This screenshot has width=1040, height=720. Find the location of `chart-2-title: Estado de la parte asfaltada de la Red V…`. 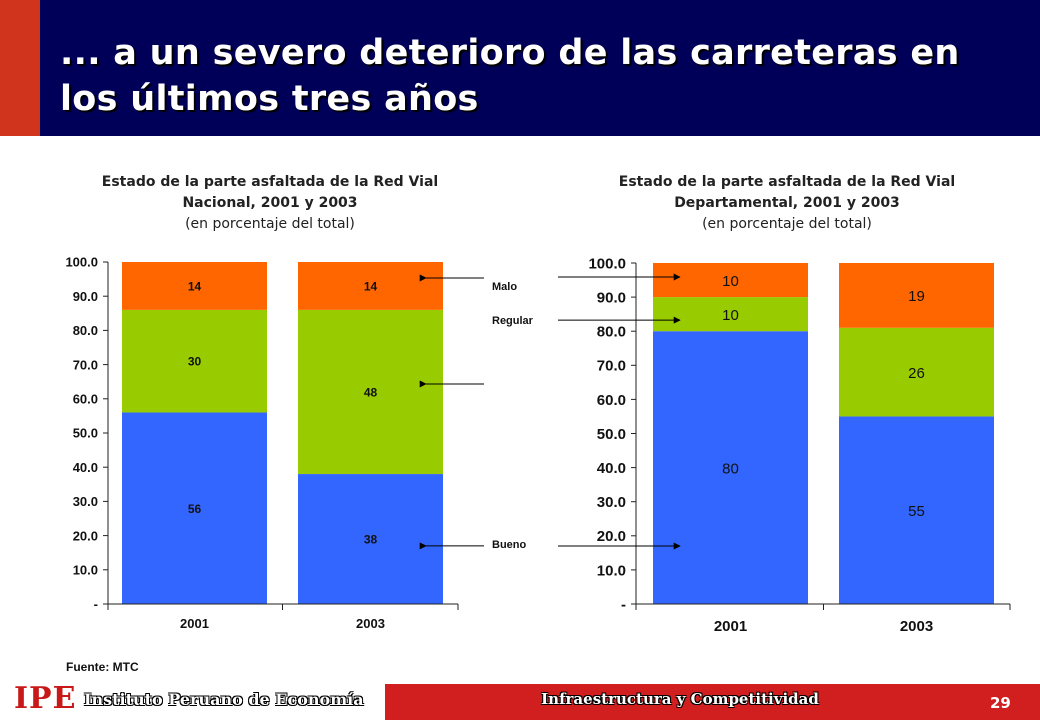

chart-2-title: Estado de la parte asfaltada de la Red V… is located at coordinates (787, 192).